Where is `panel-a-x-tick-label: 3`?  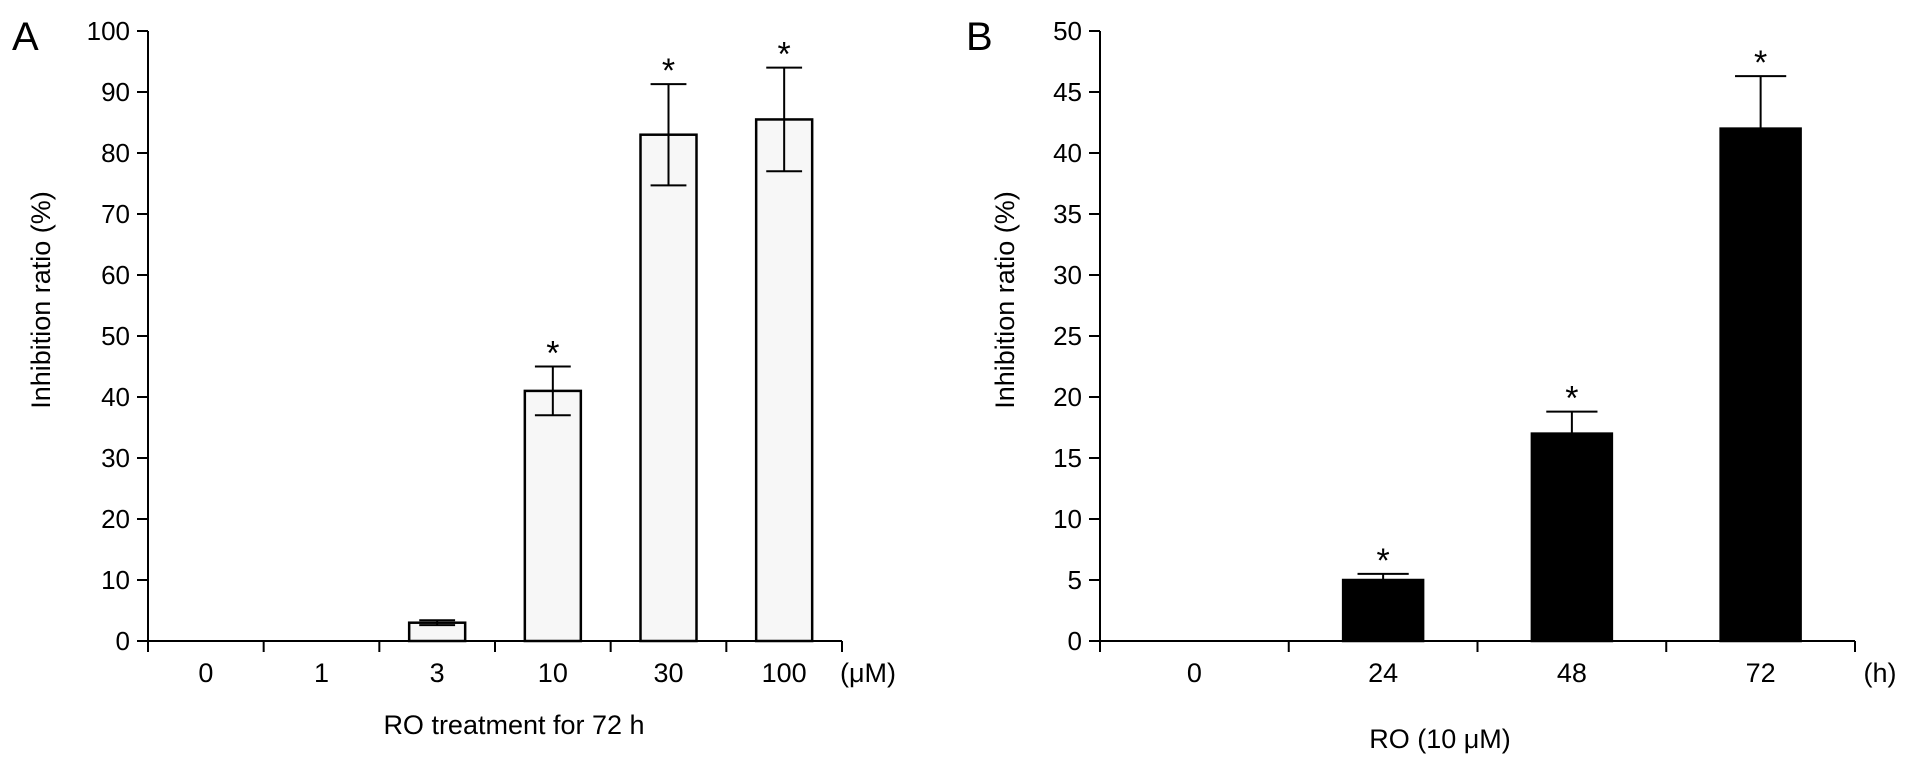 panel-a-x-tick-label: 3 is located at coordinates (437, 673).